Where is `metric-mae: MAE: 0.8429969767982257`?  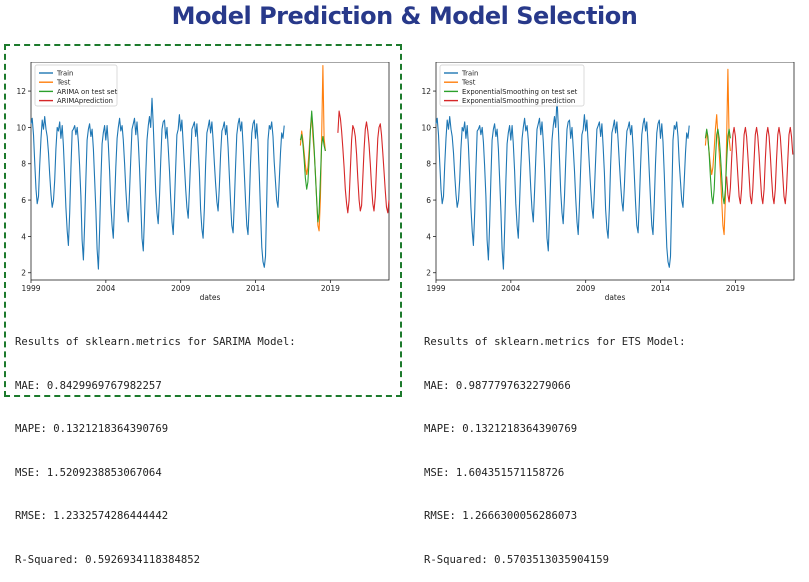
metric-mae: MAE: 0.8429969767982257 is located at coordinates (88, 385).